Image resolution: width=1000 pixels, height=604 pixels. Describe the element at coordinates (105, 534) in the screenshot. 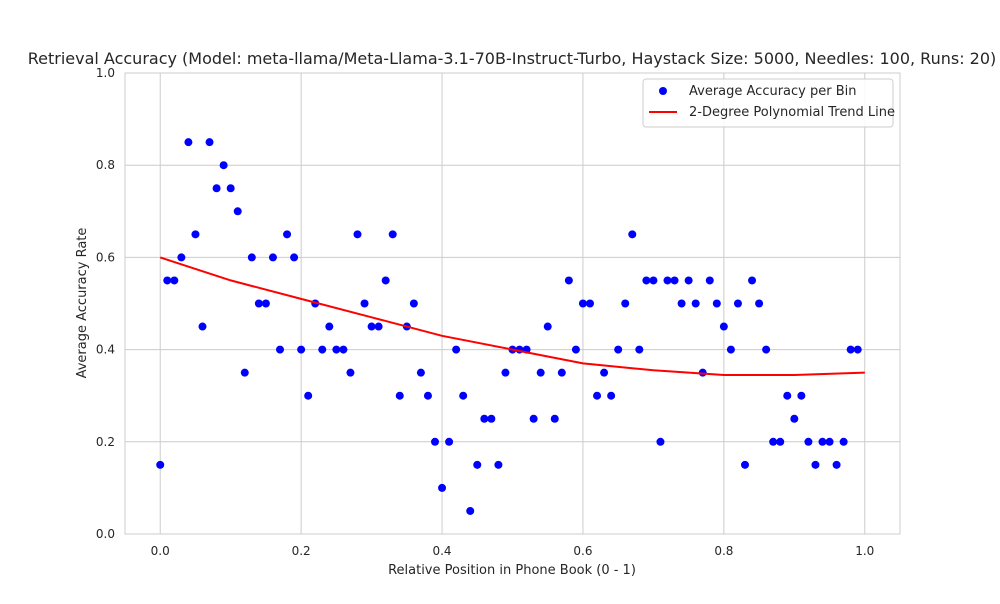

I see `y-tick-label: 0.0` at that location.